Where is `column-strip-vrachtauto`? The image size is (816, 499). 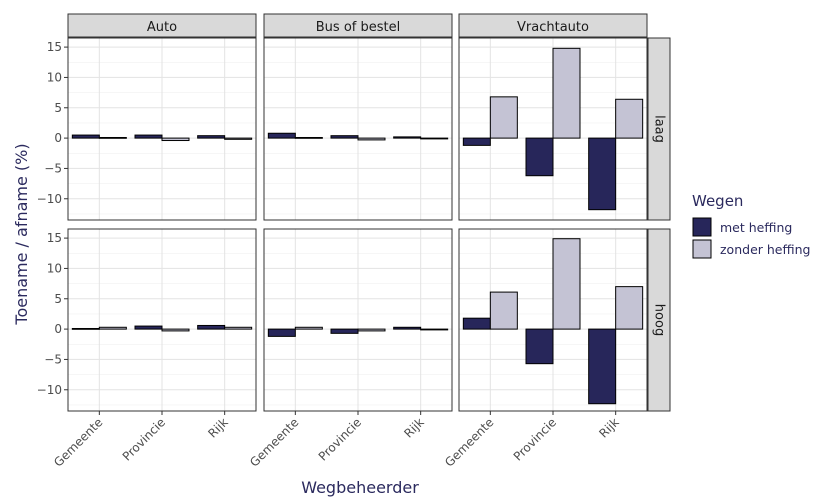 column-strip-vrachtauto is located at coordinates (553, 25).